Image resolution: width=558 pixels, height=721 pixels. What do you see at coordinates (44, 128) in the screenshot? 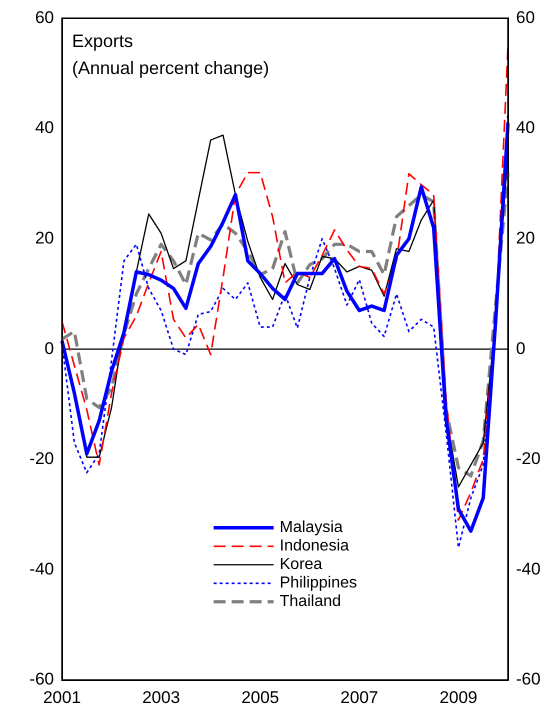
I see `y-tick-label: 40` at bounding box center [44, 128].